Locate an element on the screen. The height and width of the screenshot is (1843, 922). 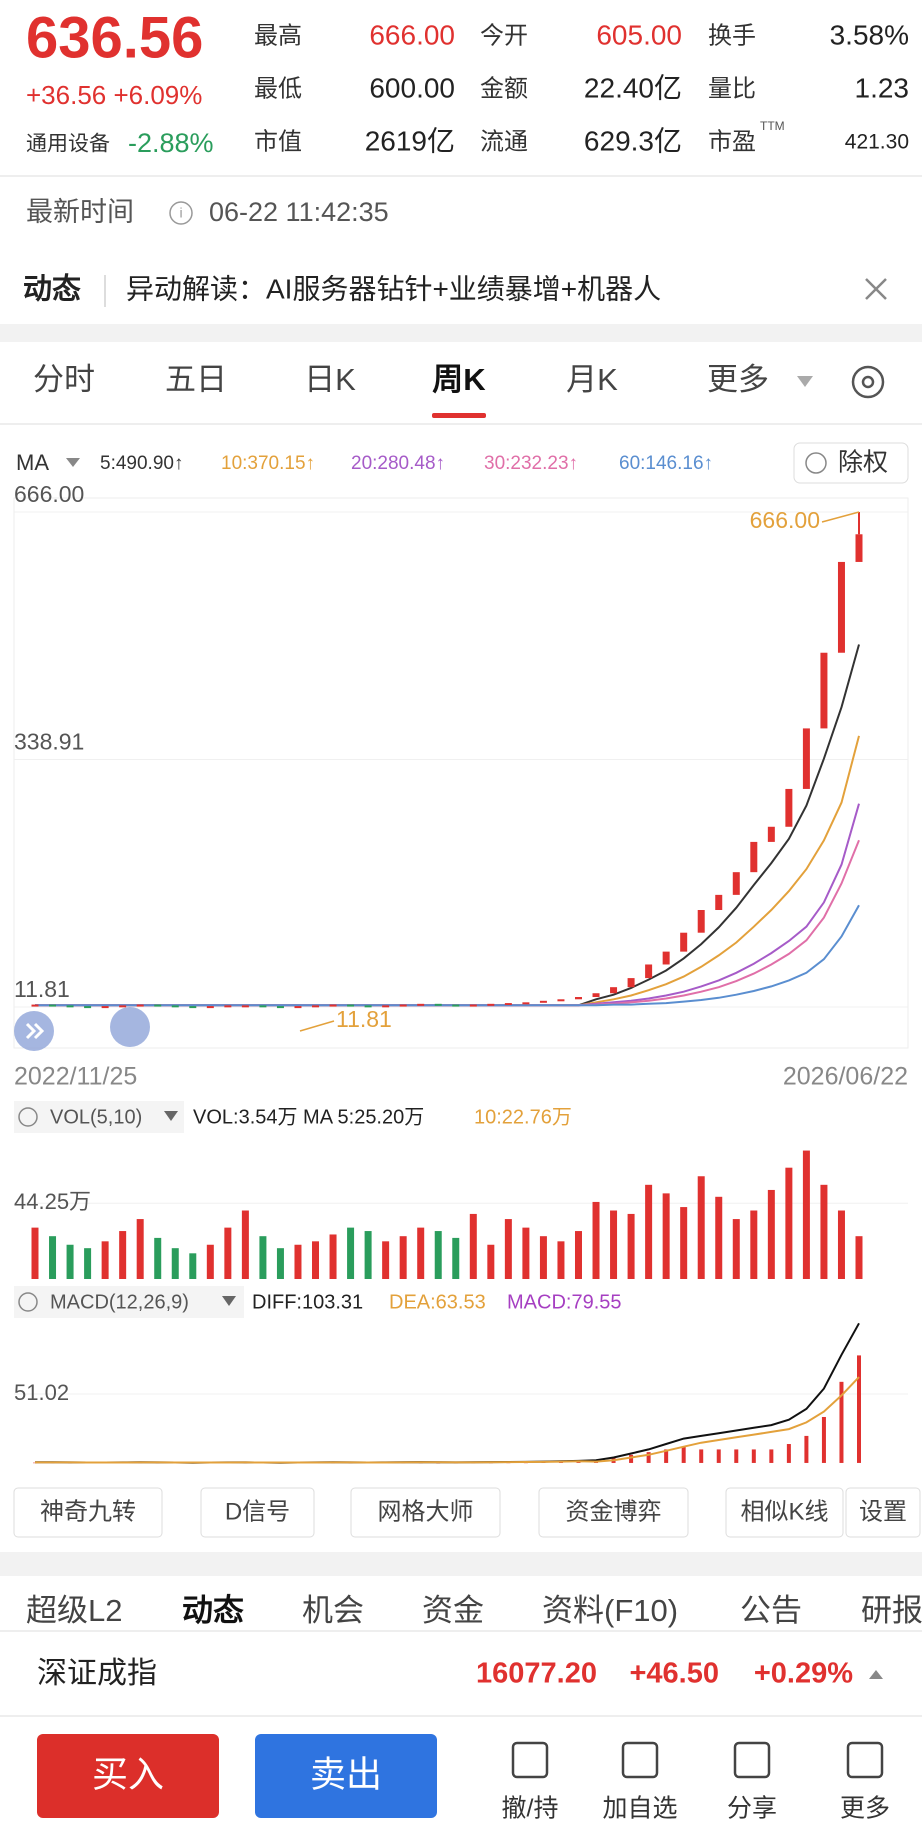
settings-icon is located at coordinates (868, 382).